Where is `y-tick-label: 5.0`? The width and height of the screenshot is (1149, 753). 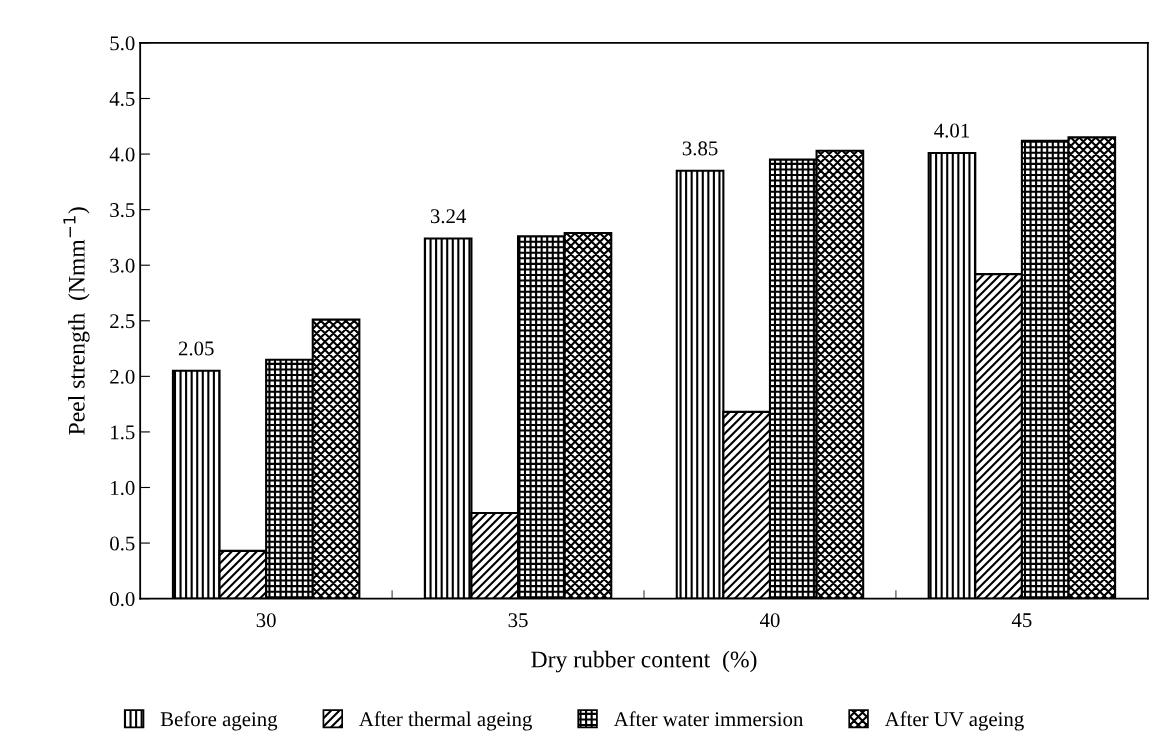 y-tick-label: 5.0 is located at coordinates (122, 43).